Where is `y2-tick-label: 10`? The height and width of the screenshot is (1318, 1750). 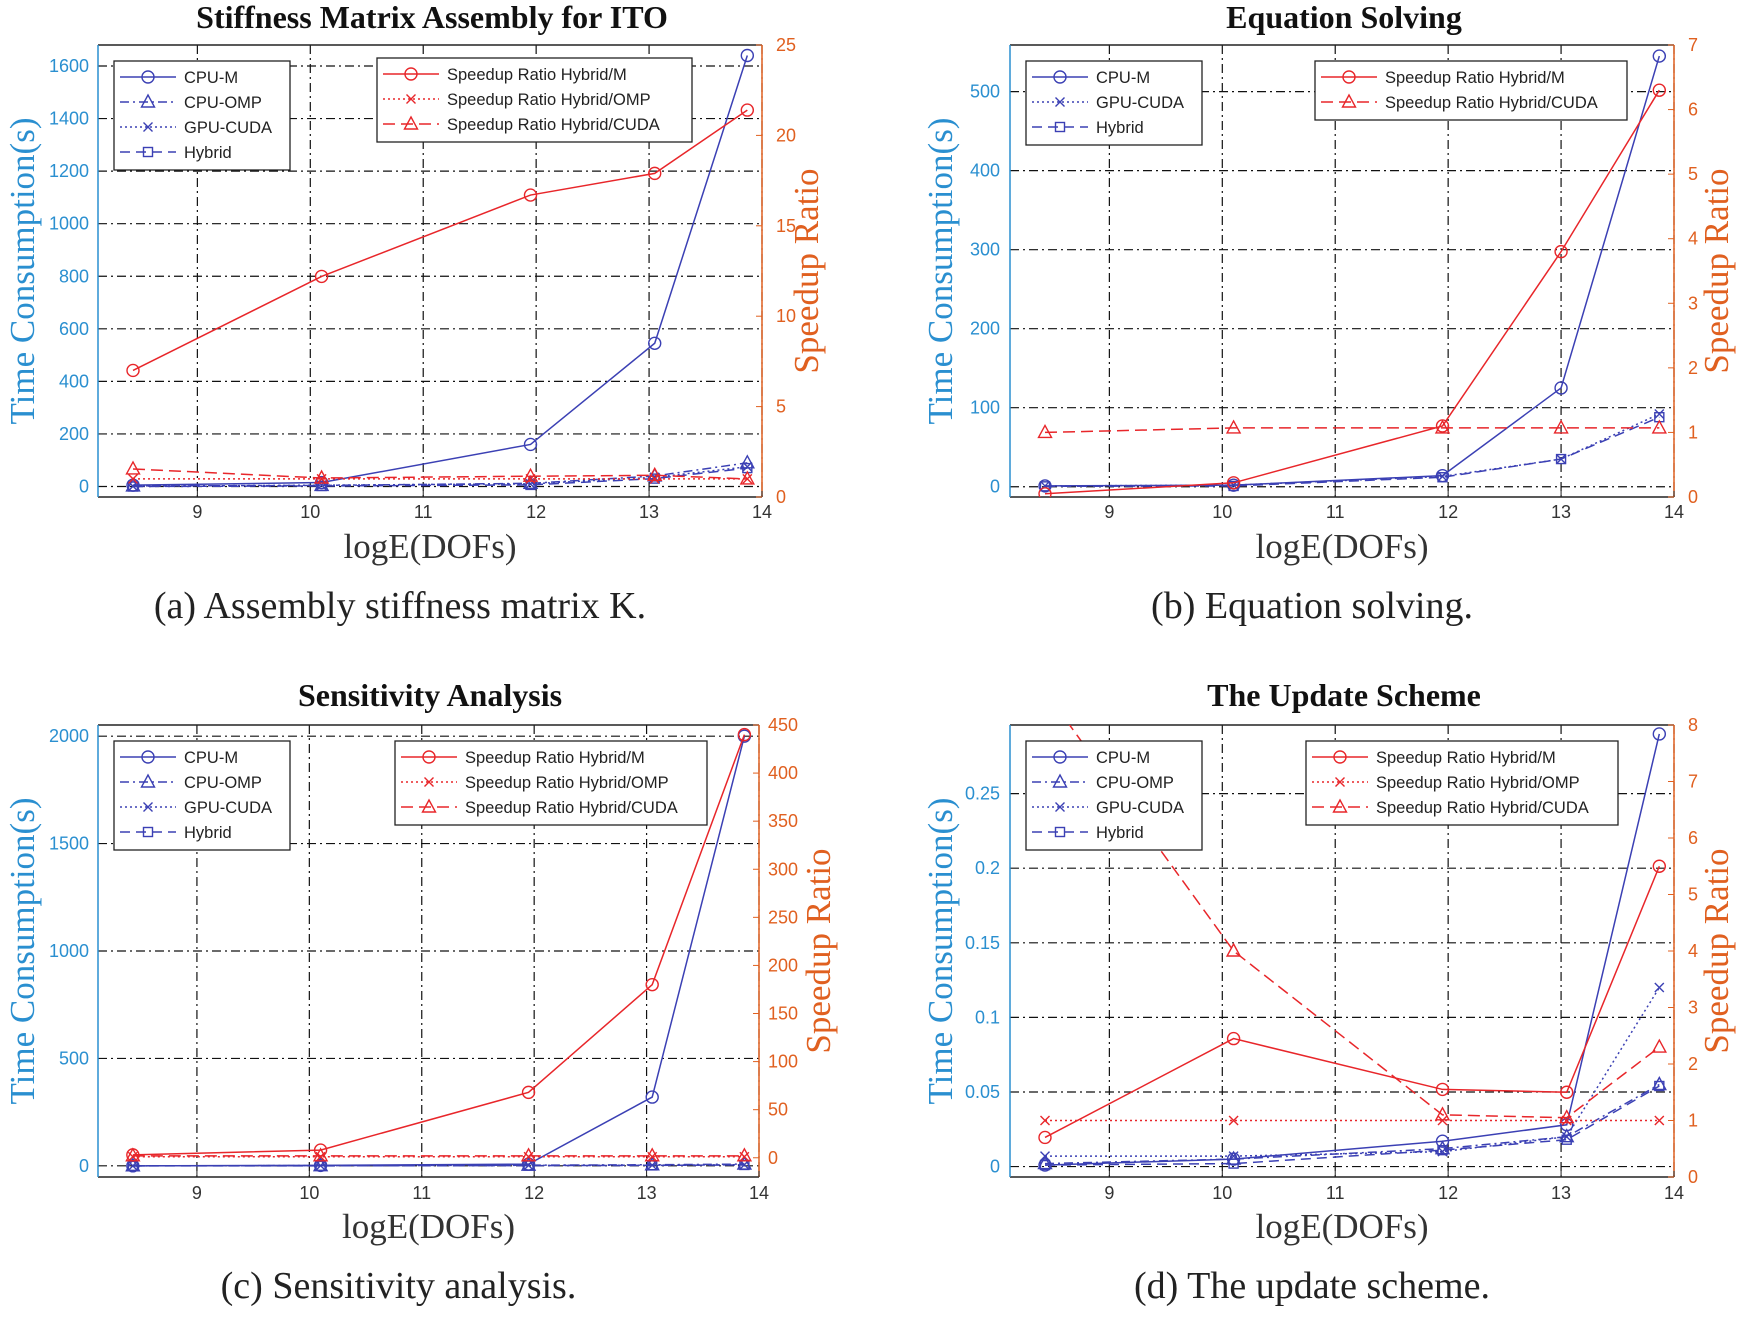
y2-tick-label: 10 is located at coordinates (786, 316).